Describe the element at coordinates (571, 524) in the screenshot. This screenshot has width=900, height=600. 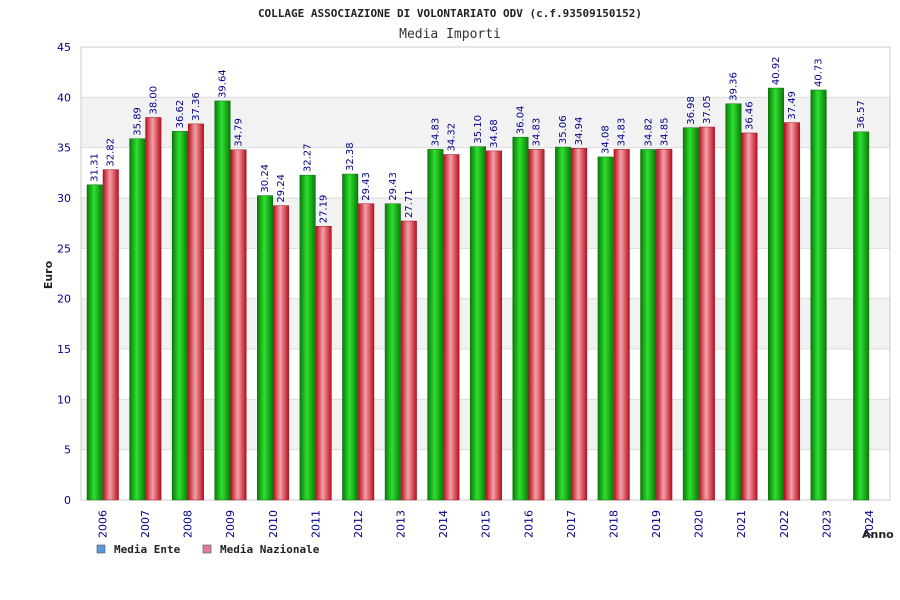
I see `x-tick-label: 2017` at that location.